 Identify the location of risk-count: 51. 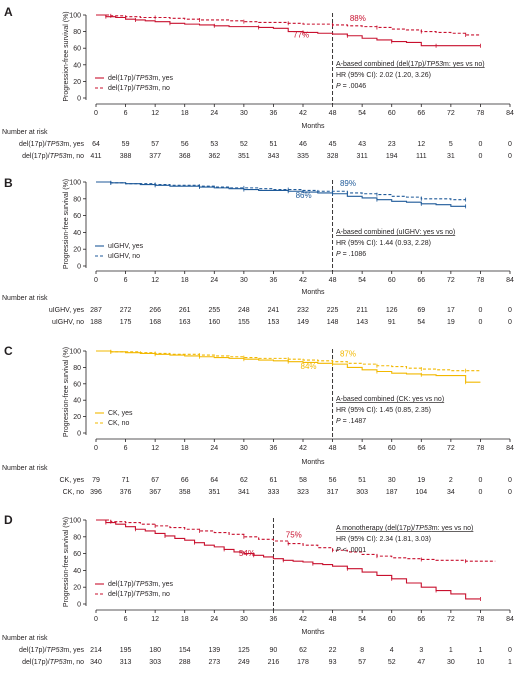
(362, 480).